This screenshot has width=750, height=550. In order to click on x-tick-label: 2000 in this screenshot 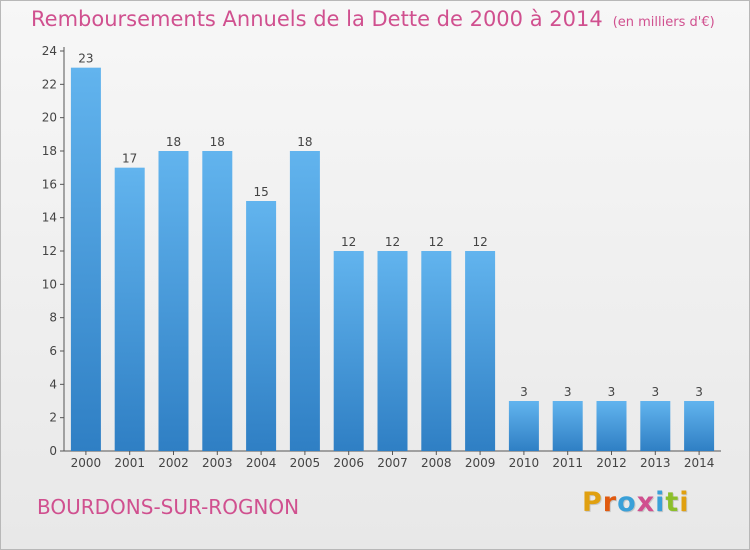, I will do `click(86, 463)`.